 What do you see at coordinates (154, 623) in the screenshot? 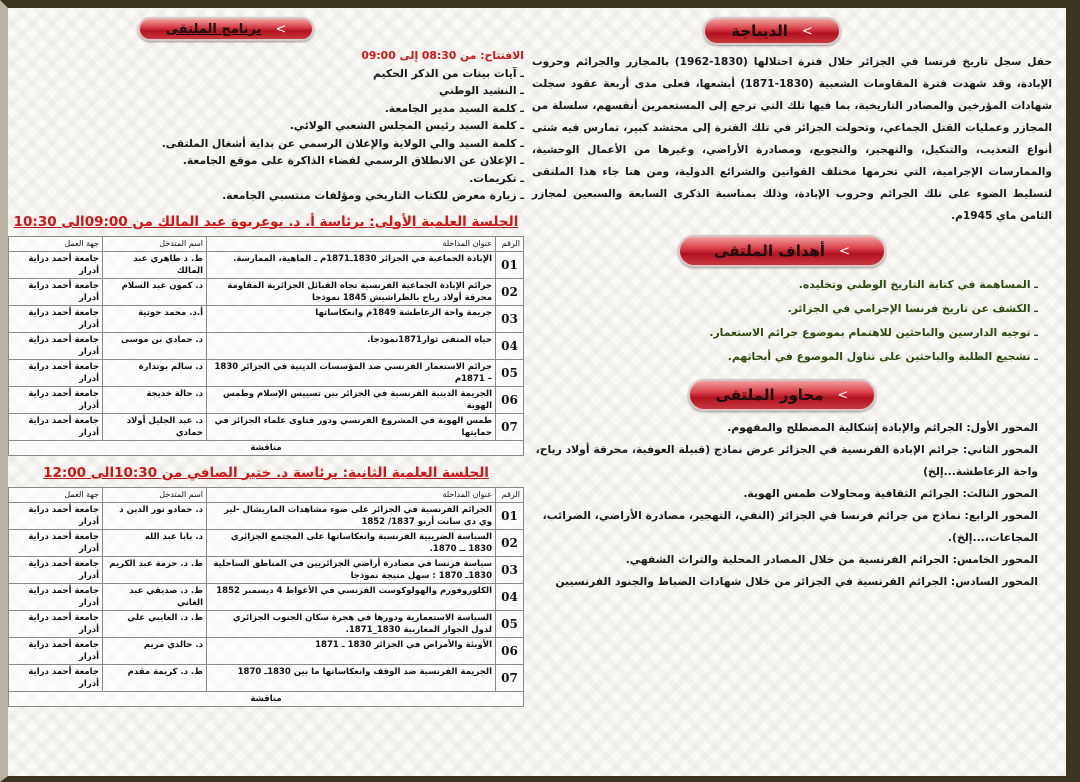
I see `speaker-name: ط. د. العايبي علي` at bounding box center [154, 623].